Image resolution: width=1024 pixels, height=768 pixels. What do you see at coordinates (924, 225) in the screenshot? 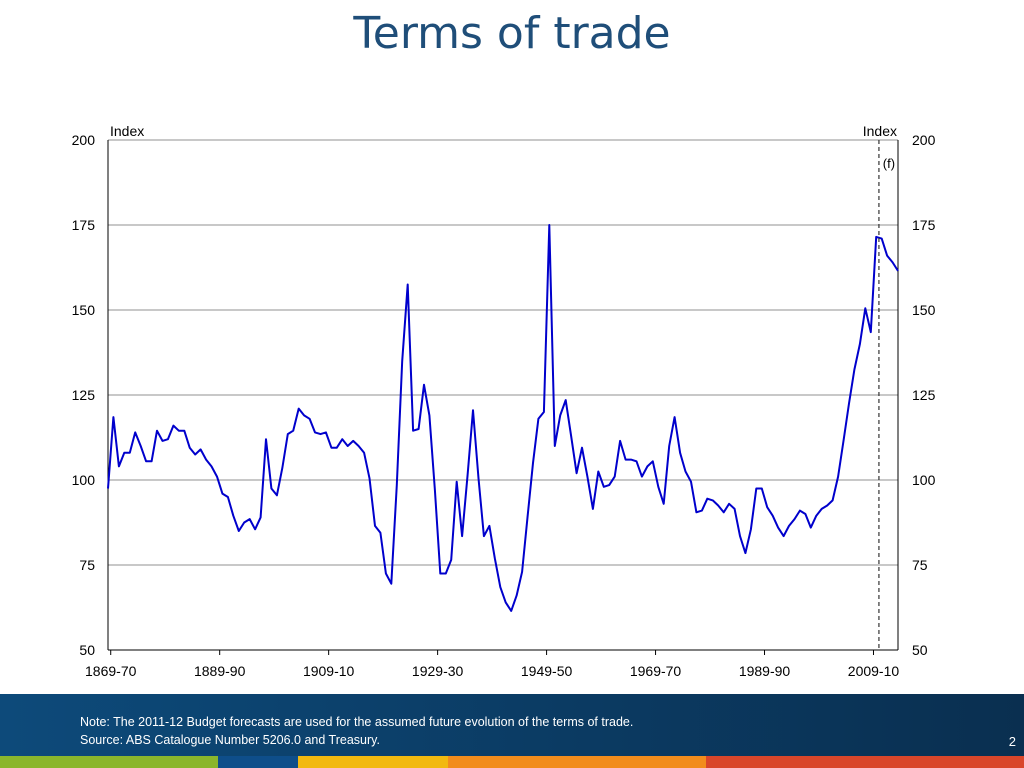
I see `y-tick-right-175: 175` at bounding box center [924, 225].